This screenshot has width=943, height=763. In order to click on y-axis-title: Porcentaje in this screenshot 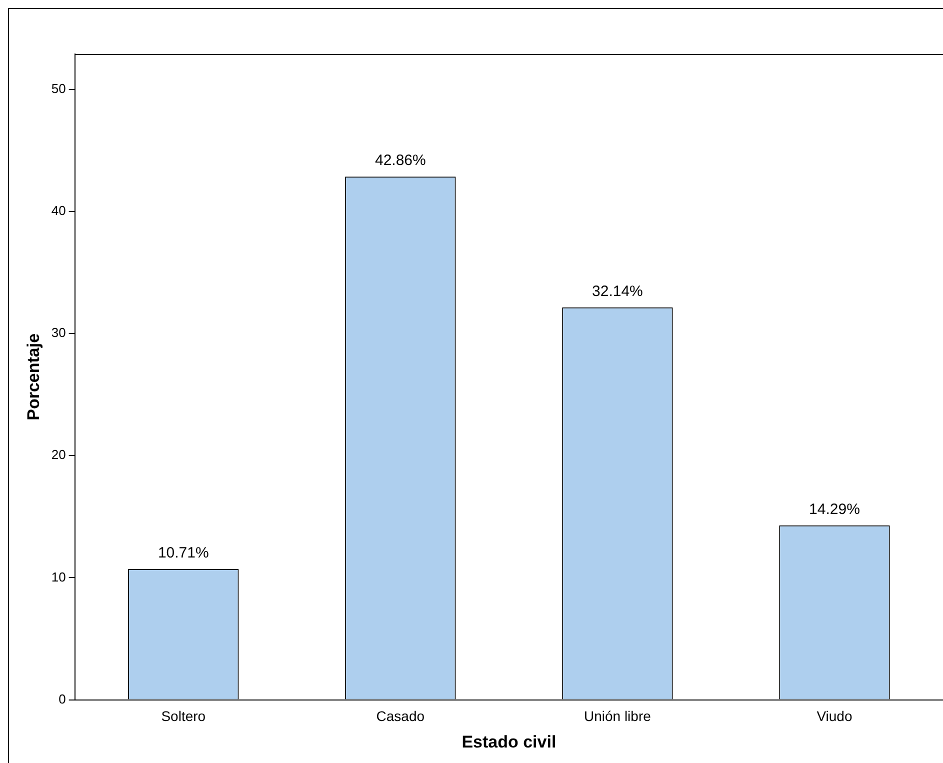, I will do `click(33, 376)`.